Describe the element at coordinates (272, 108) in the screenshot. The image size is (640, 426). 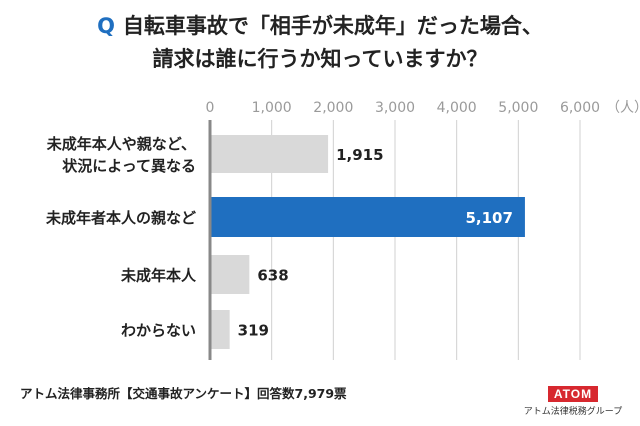
I see `x-tick-label: 1,000` at that location.